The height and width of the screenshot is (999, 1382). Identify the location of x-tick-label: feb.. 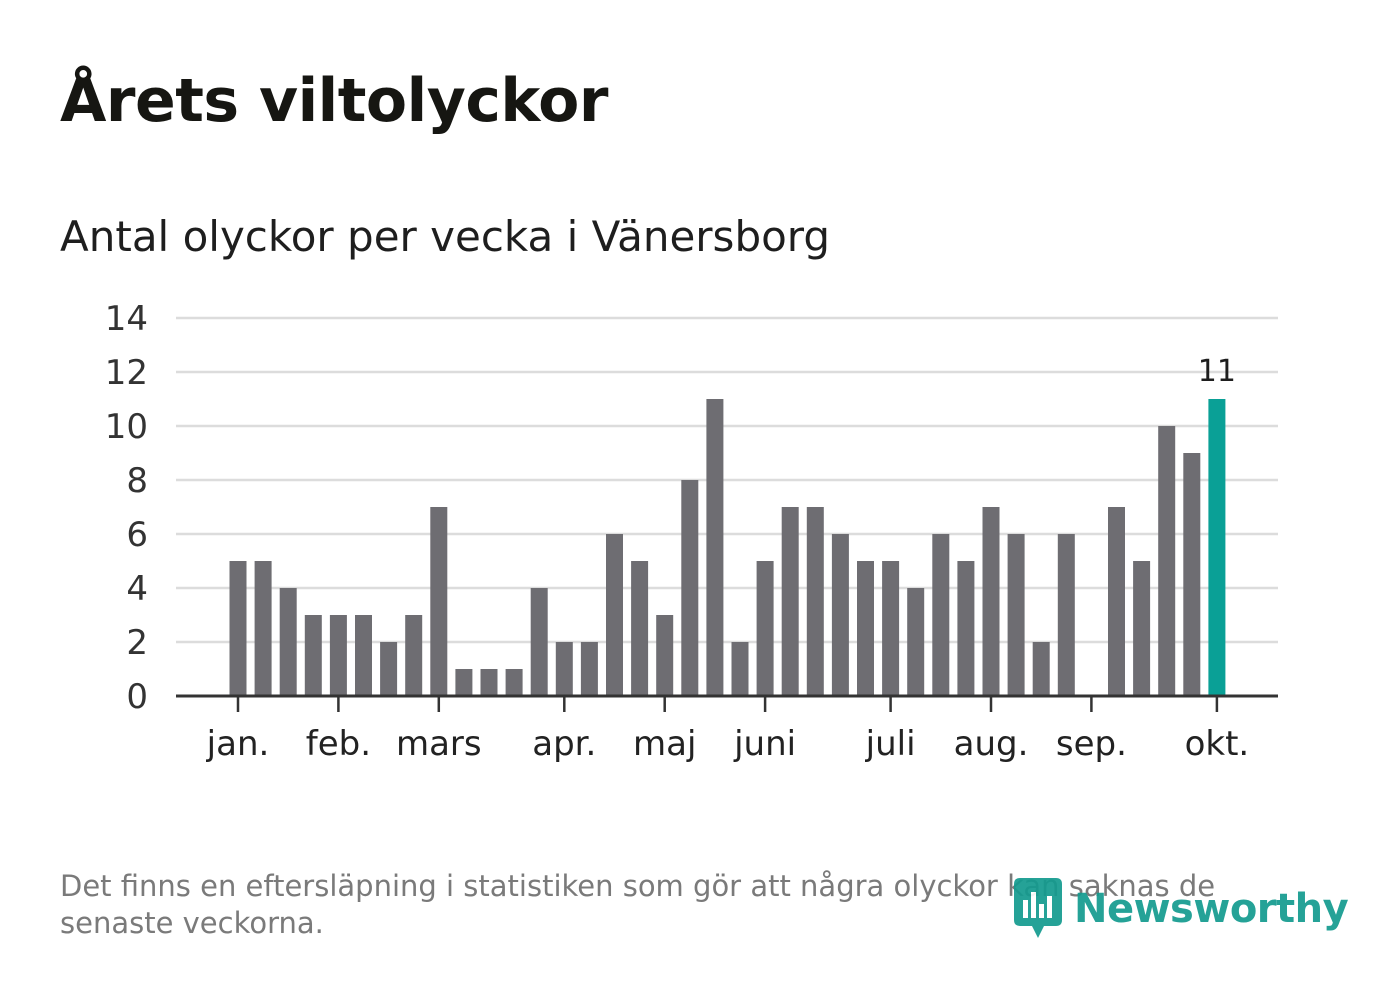
(338, 744).